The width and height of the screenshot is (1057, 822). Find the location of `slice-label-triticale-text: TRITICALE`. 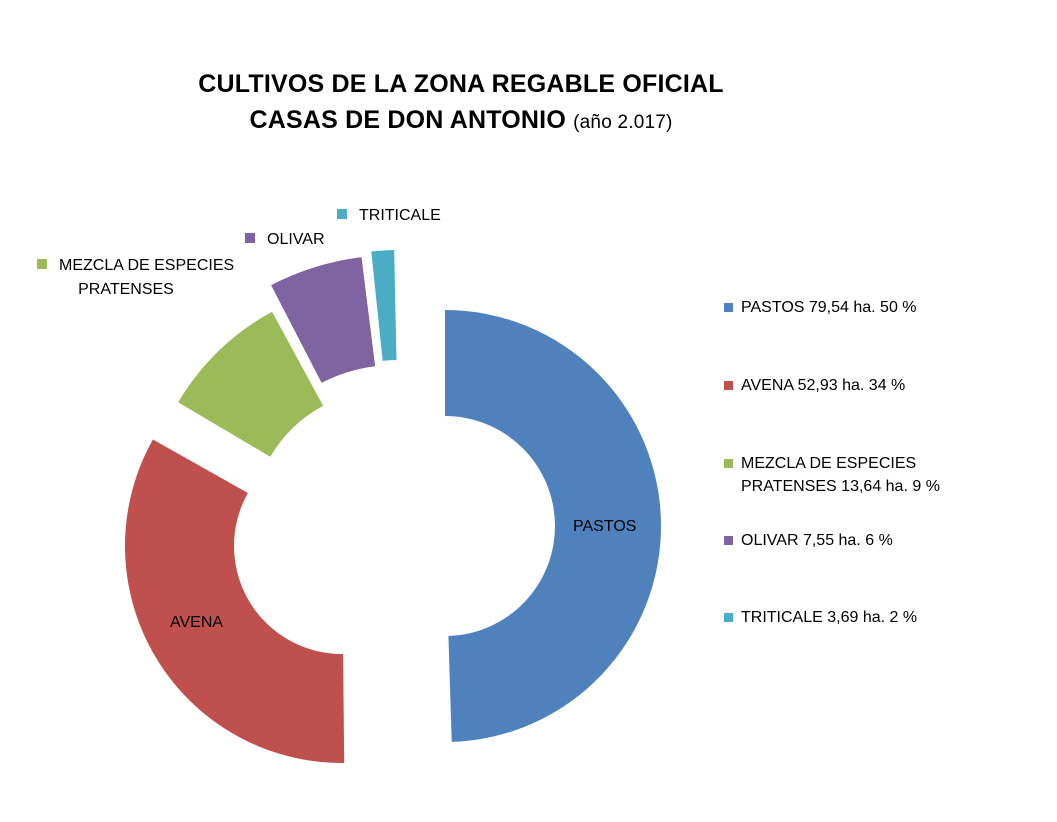

slice-label-triticale-text: TRITICALE is located at coordinates (400, 215).